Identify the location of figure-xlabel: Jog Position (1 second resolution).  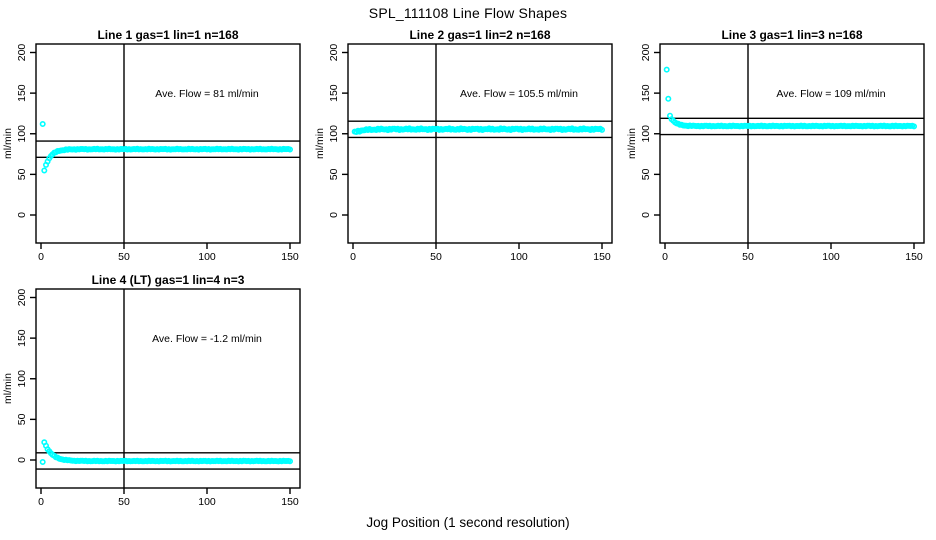
(468, 522).